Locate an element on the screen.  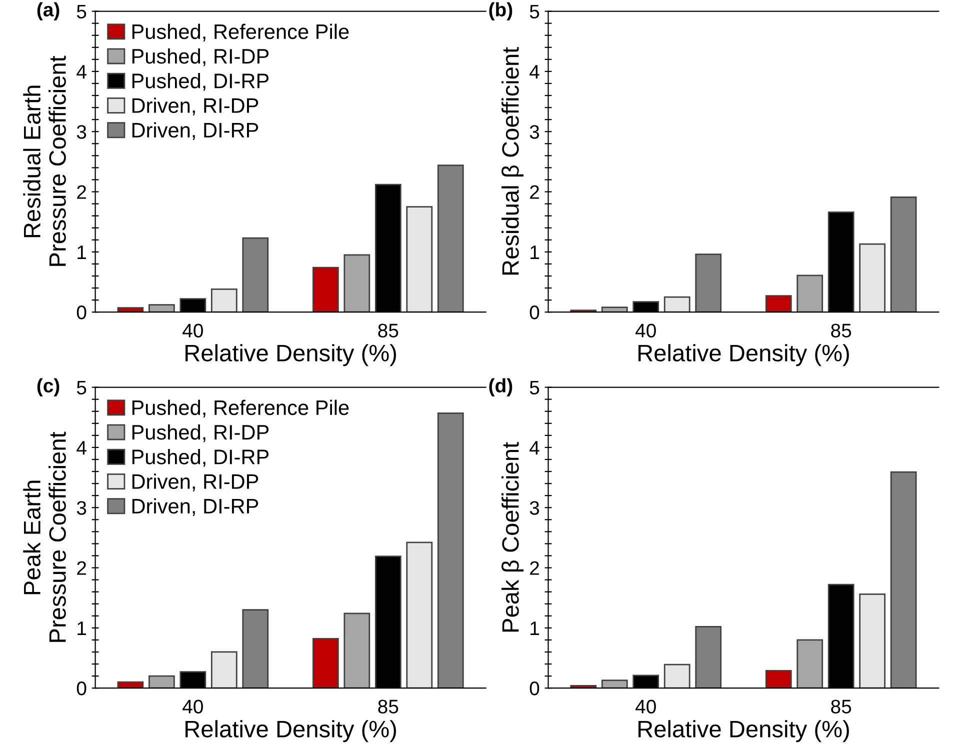
y-axis-title: Residual Earth Pressure Coefficient is located at coordinates (44, 161).